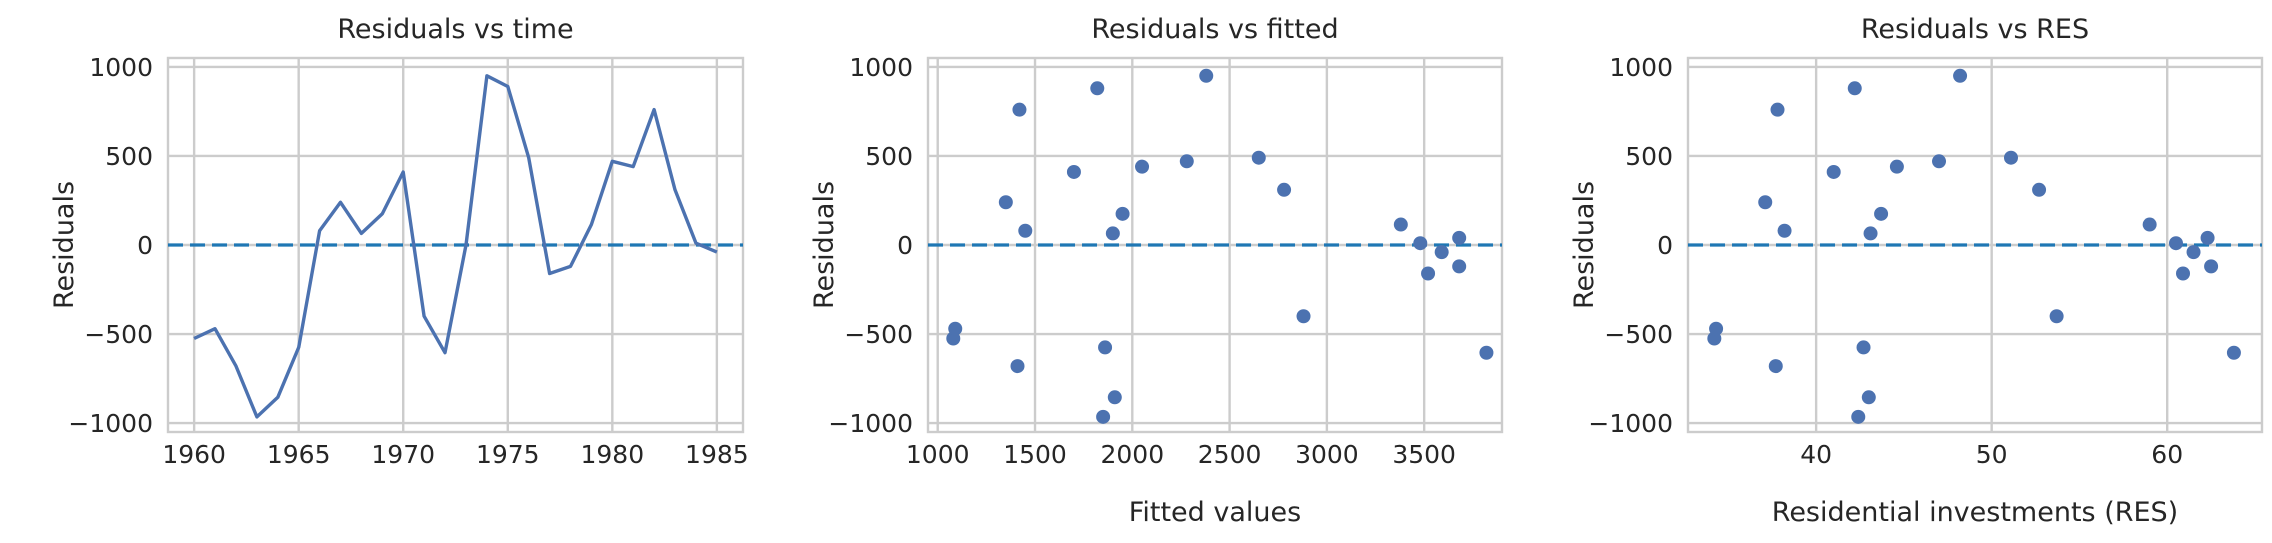 The image size is (2272, 543). What do you see at coordinates (1132, 454) in the screenshot?
I see `x-tick-label: 2000` at bounding box center [1132, 454].